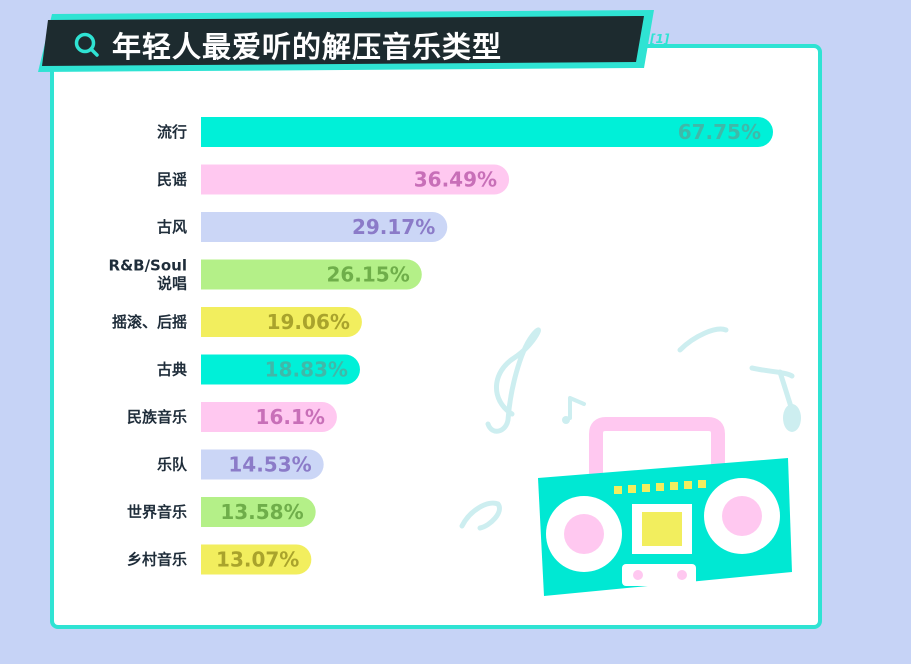 This screenshot has height=664, width=911. What do you see at coordinates (172, 465) in the screenshot?
I see `category-label: 乐队` at bounding box center [172, 465].